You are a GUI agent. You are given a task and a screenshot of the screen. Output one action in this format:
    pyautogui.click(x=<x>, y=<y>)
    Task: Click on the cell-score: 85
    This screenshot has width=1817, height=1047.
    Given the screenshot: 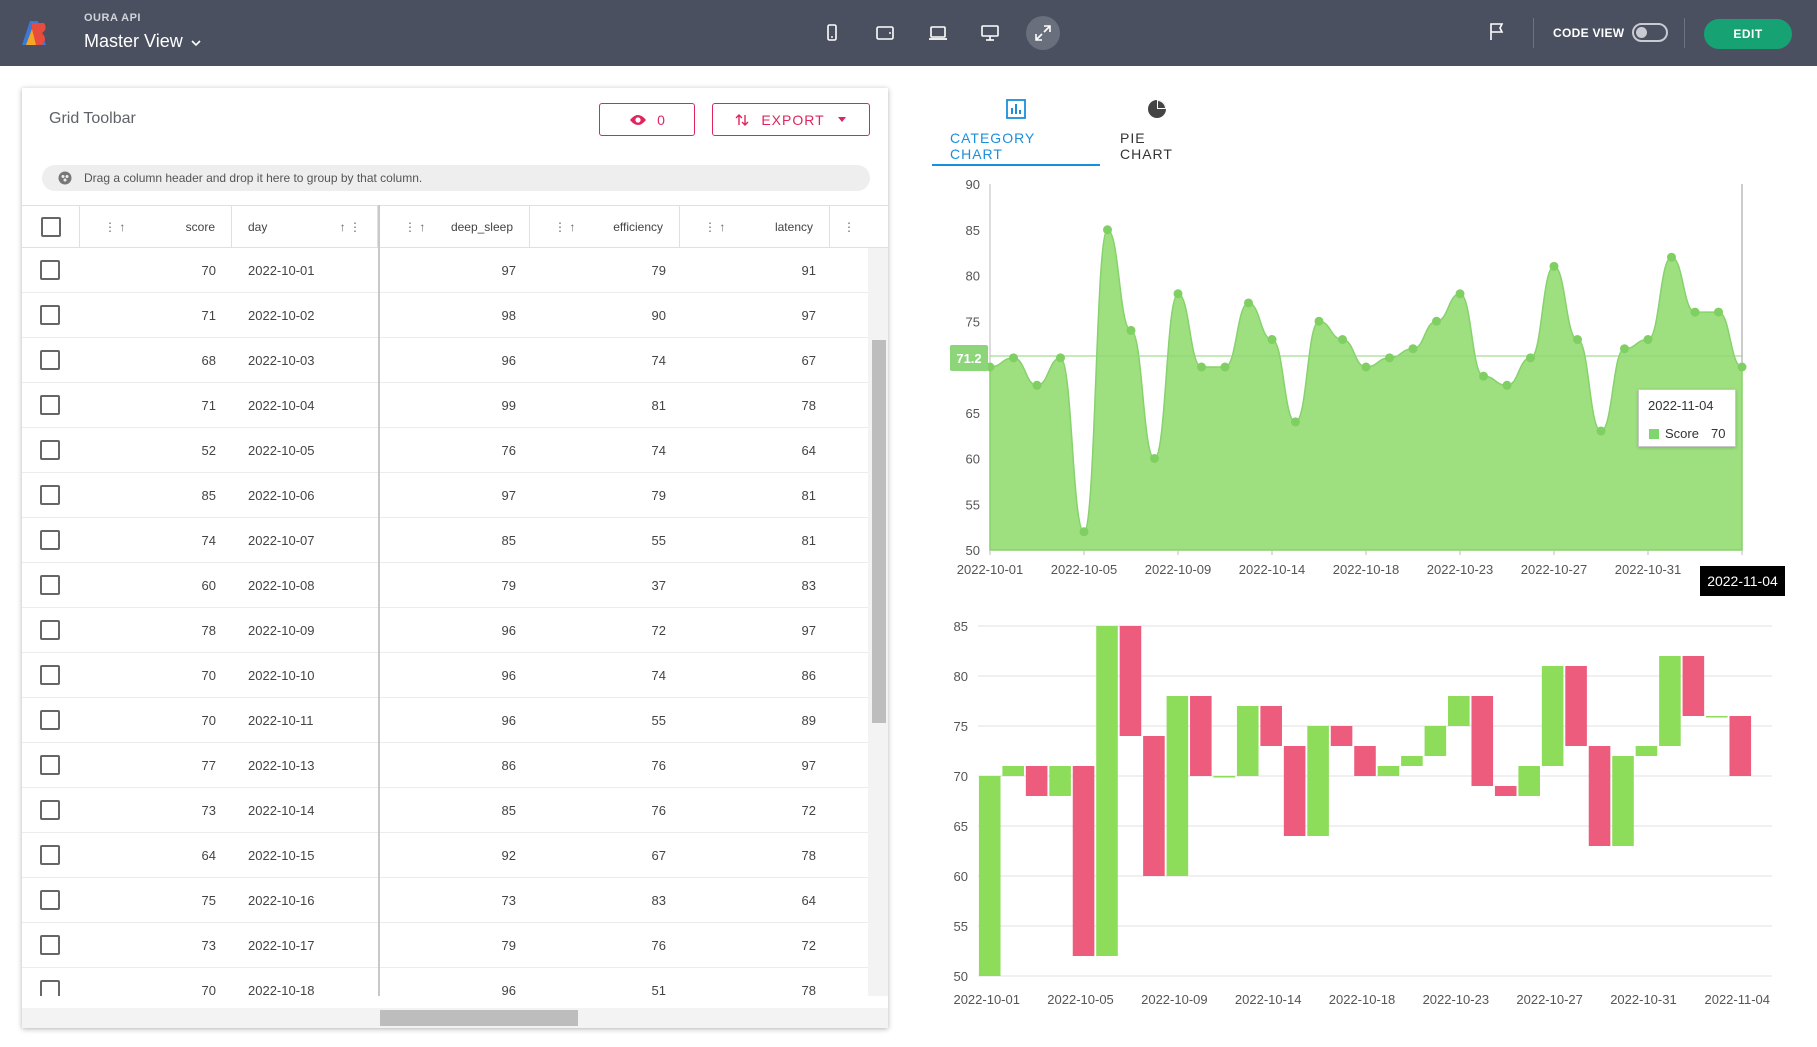 What is the action you would take?
    pyautogui.click(x=208, y=495)
    